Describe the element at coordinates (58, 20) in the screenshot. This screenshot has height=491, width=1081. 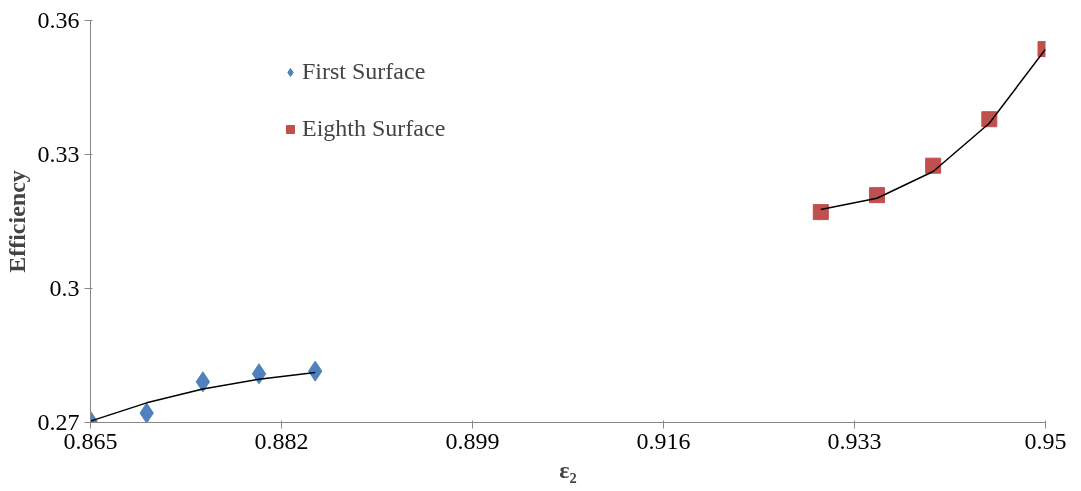
I see `y-tick-label: 0.36` at that location.